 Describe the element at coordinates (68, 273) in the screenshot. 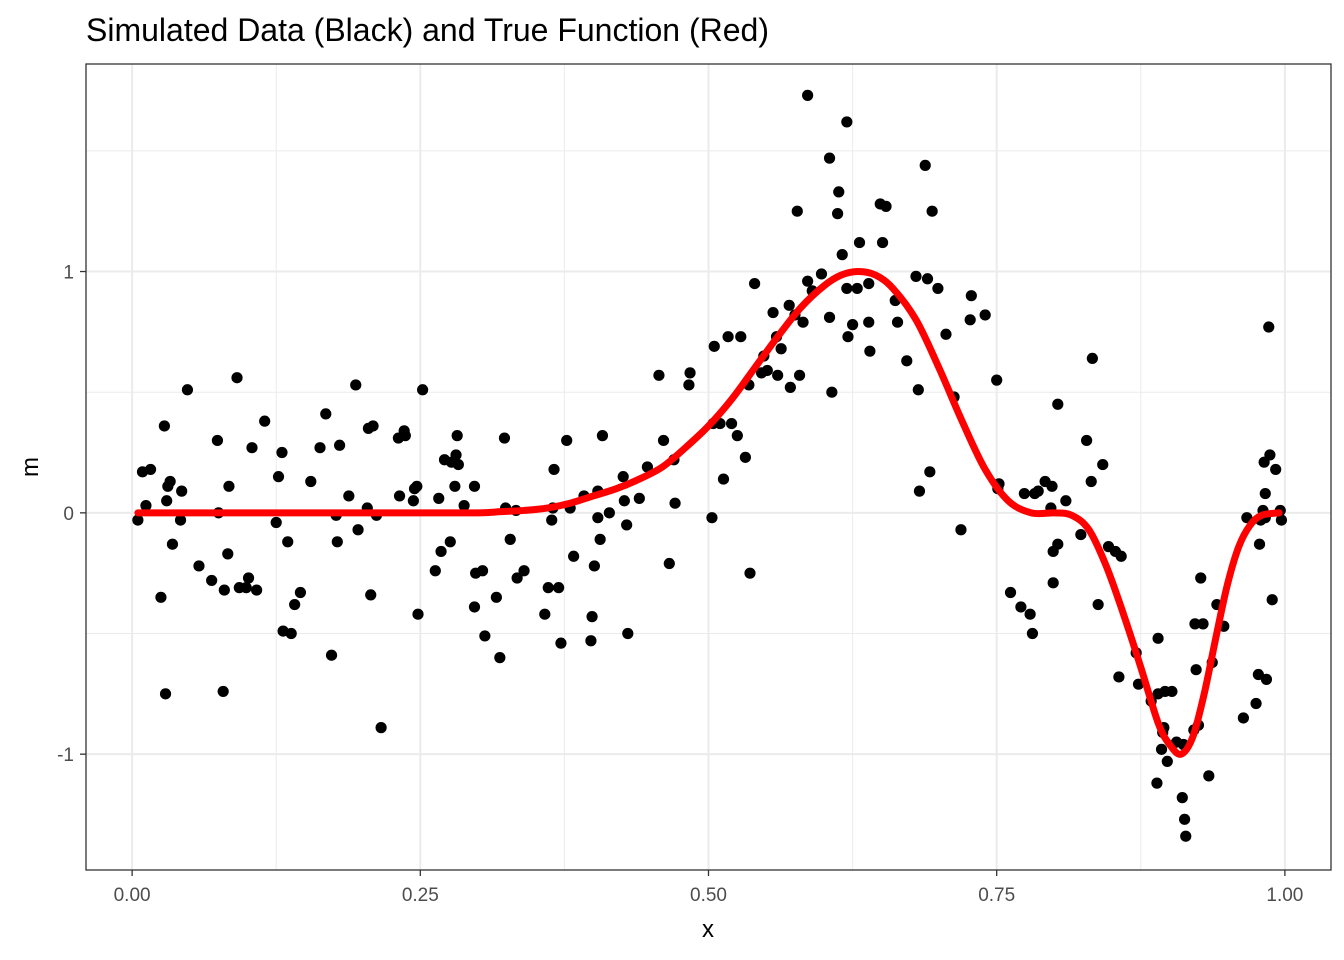

I see `y-tick-label: 1` at that location.